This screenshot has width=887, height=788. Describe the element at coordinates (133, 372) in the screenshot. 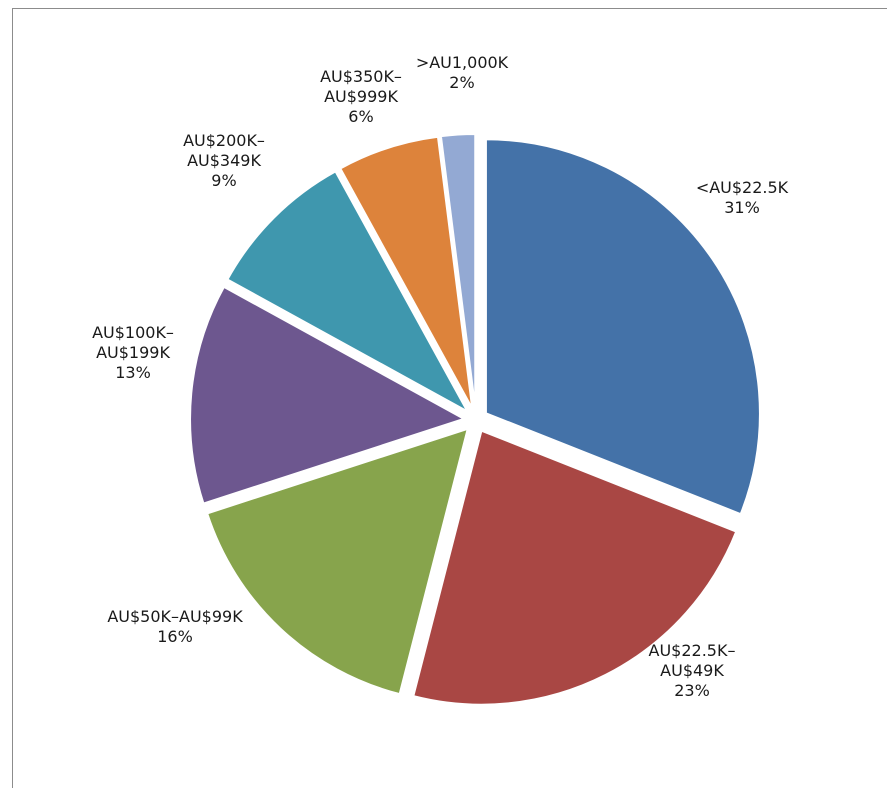

I see `slice-percent: 13%` at that location.